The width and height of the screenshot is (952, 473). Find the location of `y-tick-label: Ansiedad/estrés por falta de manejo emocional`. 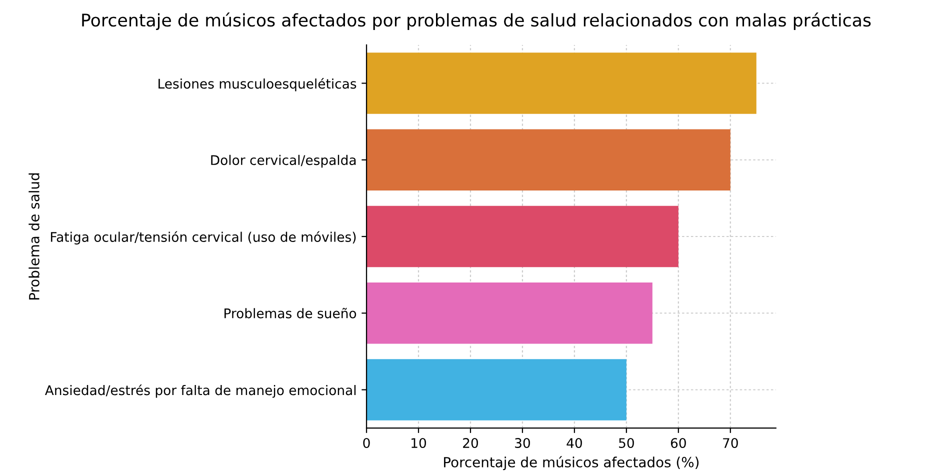

y-tick-label: Ansiedad/estrés por falta de manejo emocional is located at coordinates (200, 391).